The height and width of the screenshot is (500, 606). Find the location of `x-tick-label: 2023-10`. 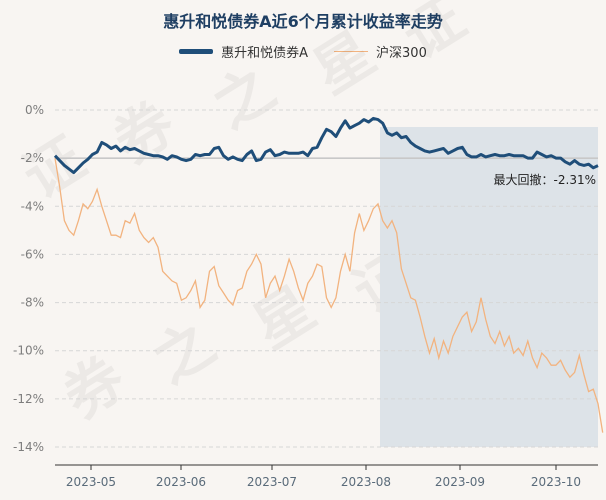

x-tick-label: 2023-10 is located at coordinates (556, 482).